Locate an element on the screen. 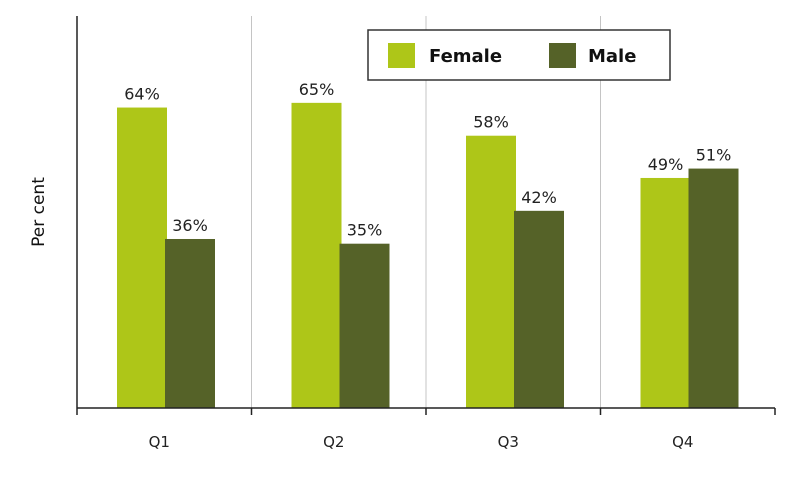 The width and height of the screenshot is (800, 492). bar-male-q3 is located at coordinates (539, 309).